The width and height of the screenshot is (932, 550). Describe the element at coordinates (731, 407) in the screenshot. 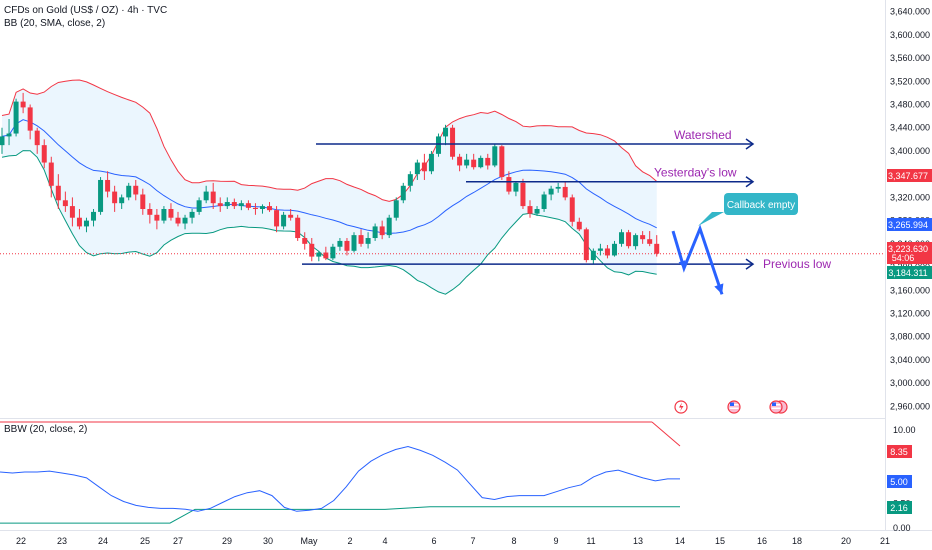

I see `event-icons` at that location.